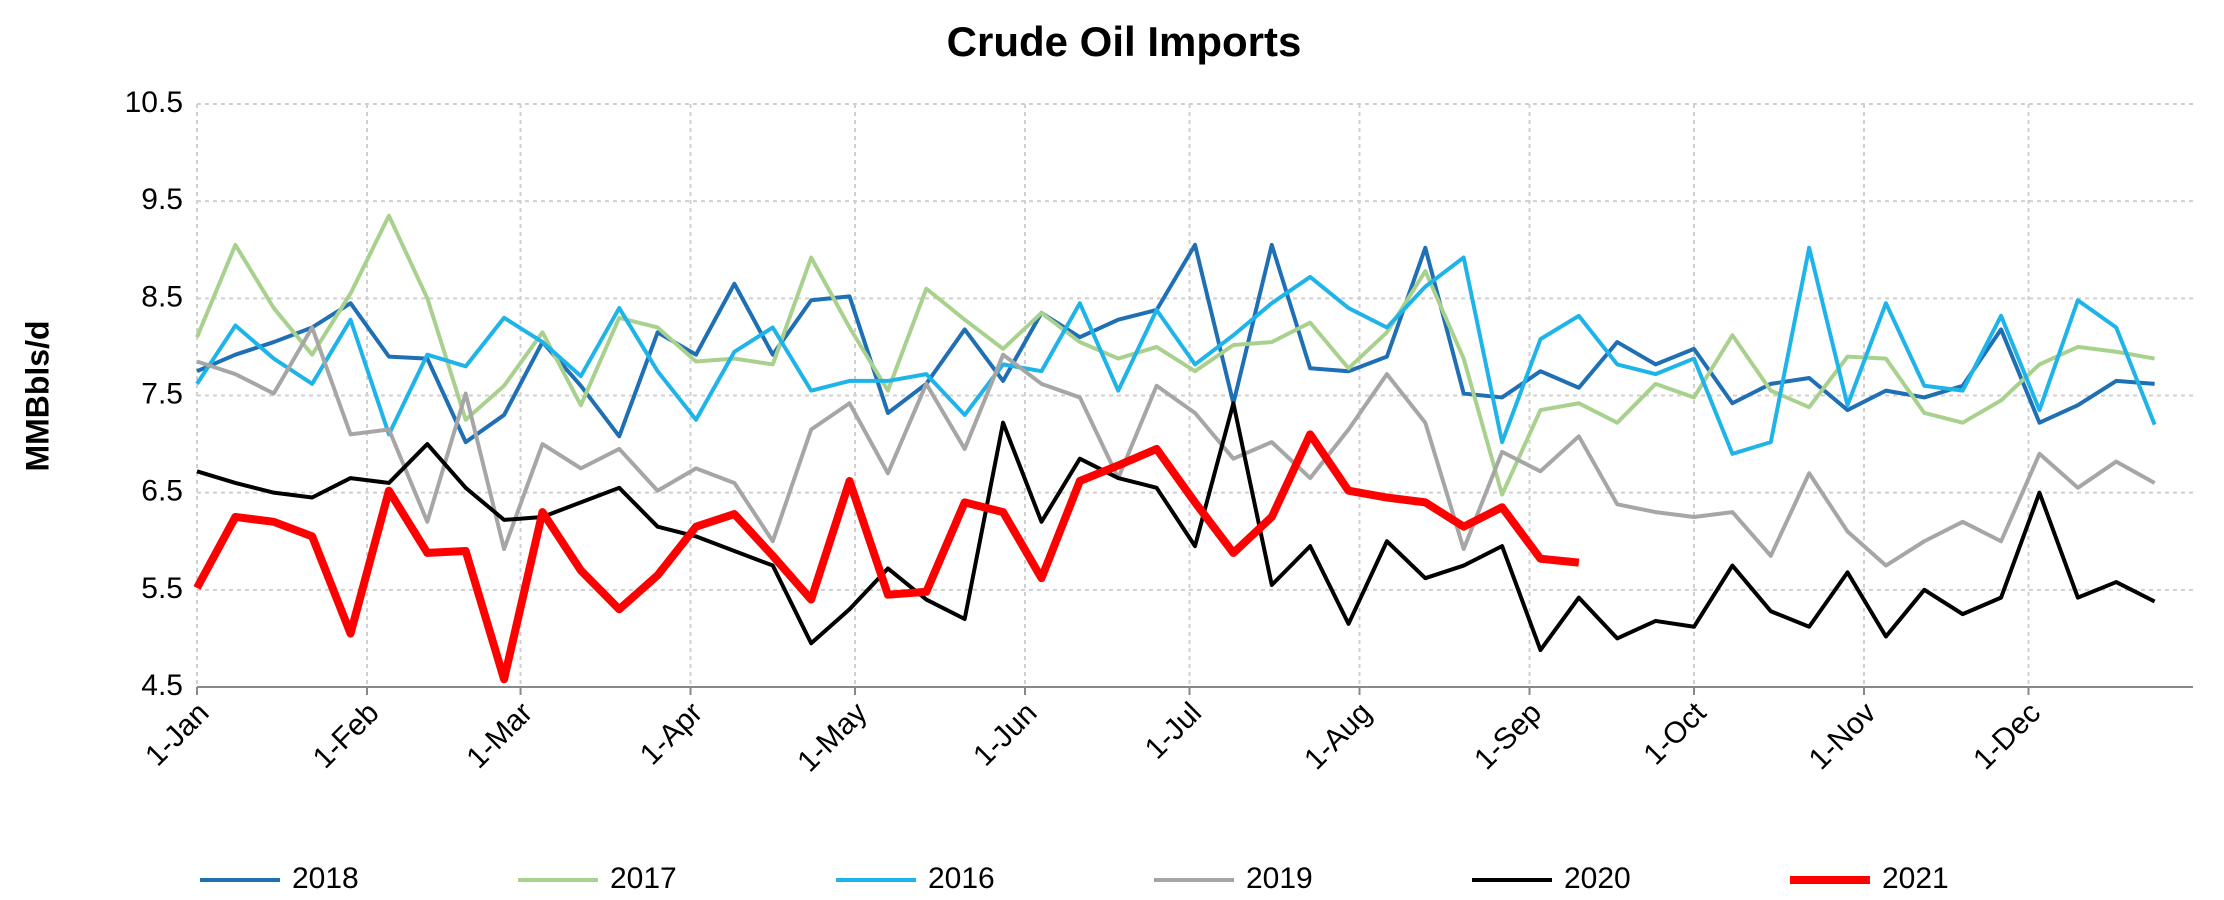  Describe the element at coordinates (2007, 736) in the screenshot. I see `x-tick-label: 1-Dec` at that location.